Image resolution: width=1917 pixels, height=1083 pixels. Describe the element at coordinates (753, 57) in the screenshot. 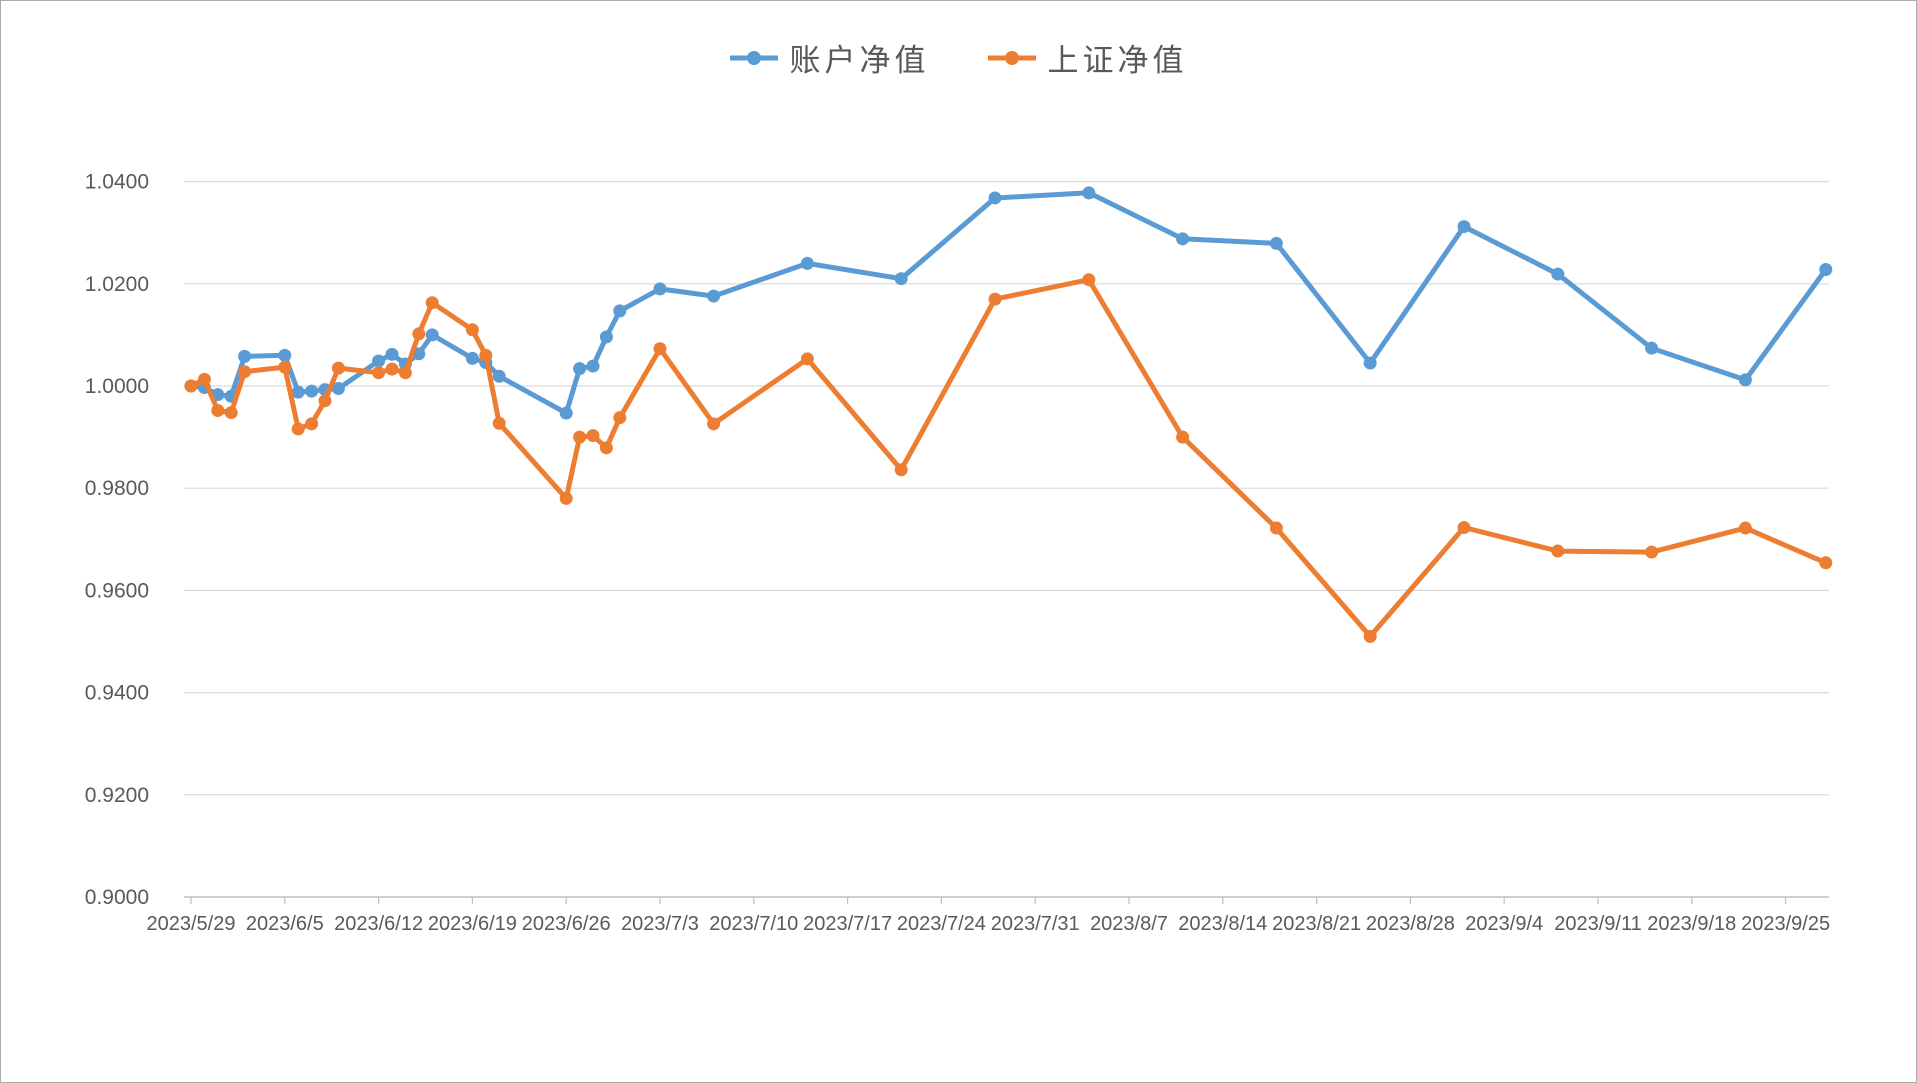

I see `account-series-swatch-icon` at that location.